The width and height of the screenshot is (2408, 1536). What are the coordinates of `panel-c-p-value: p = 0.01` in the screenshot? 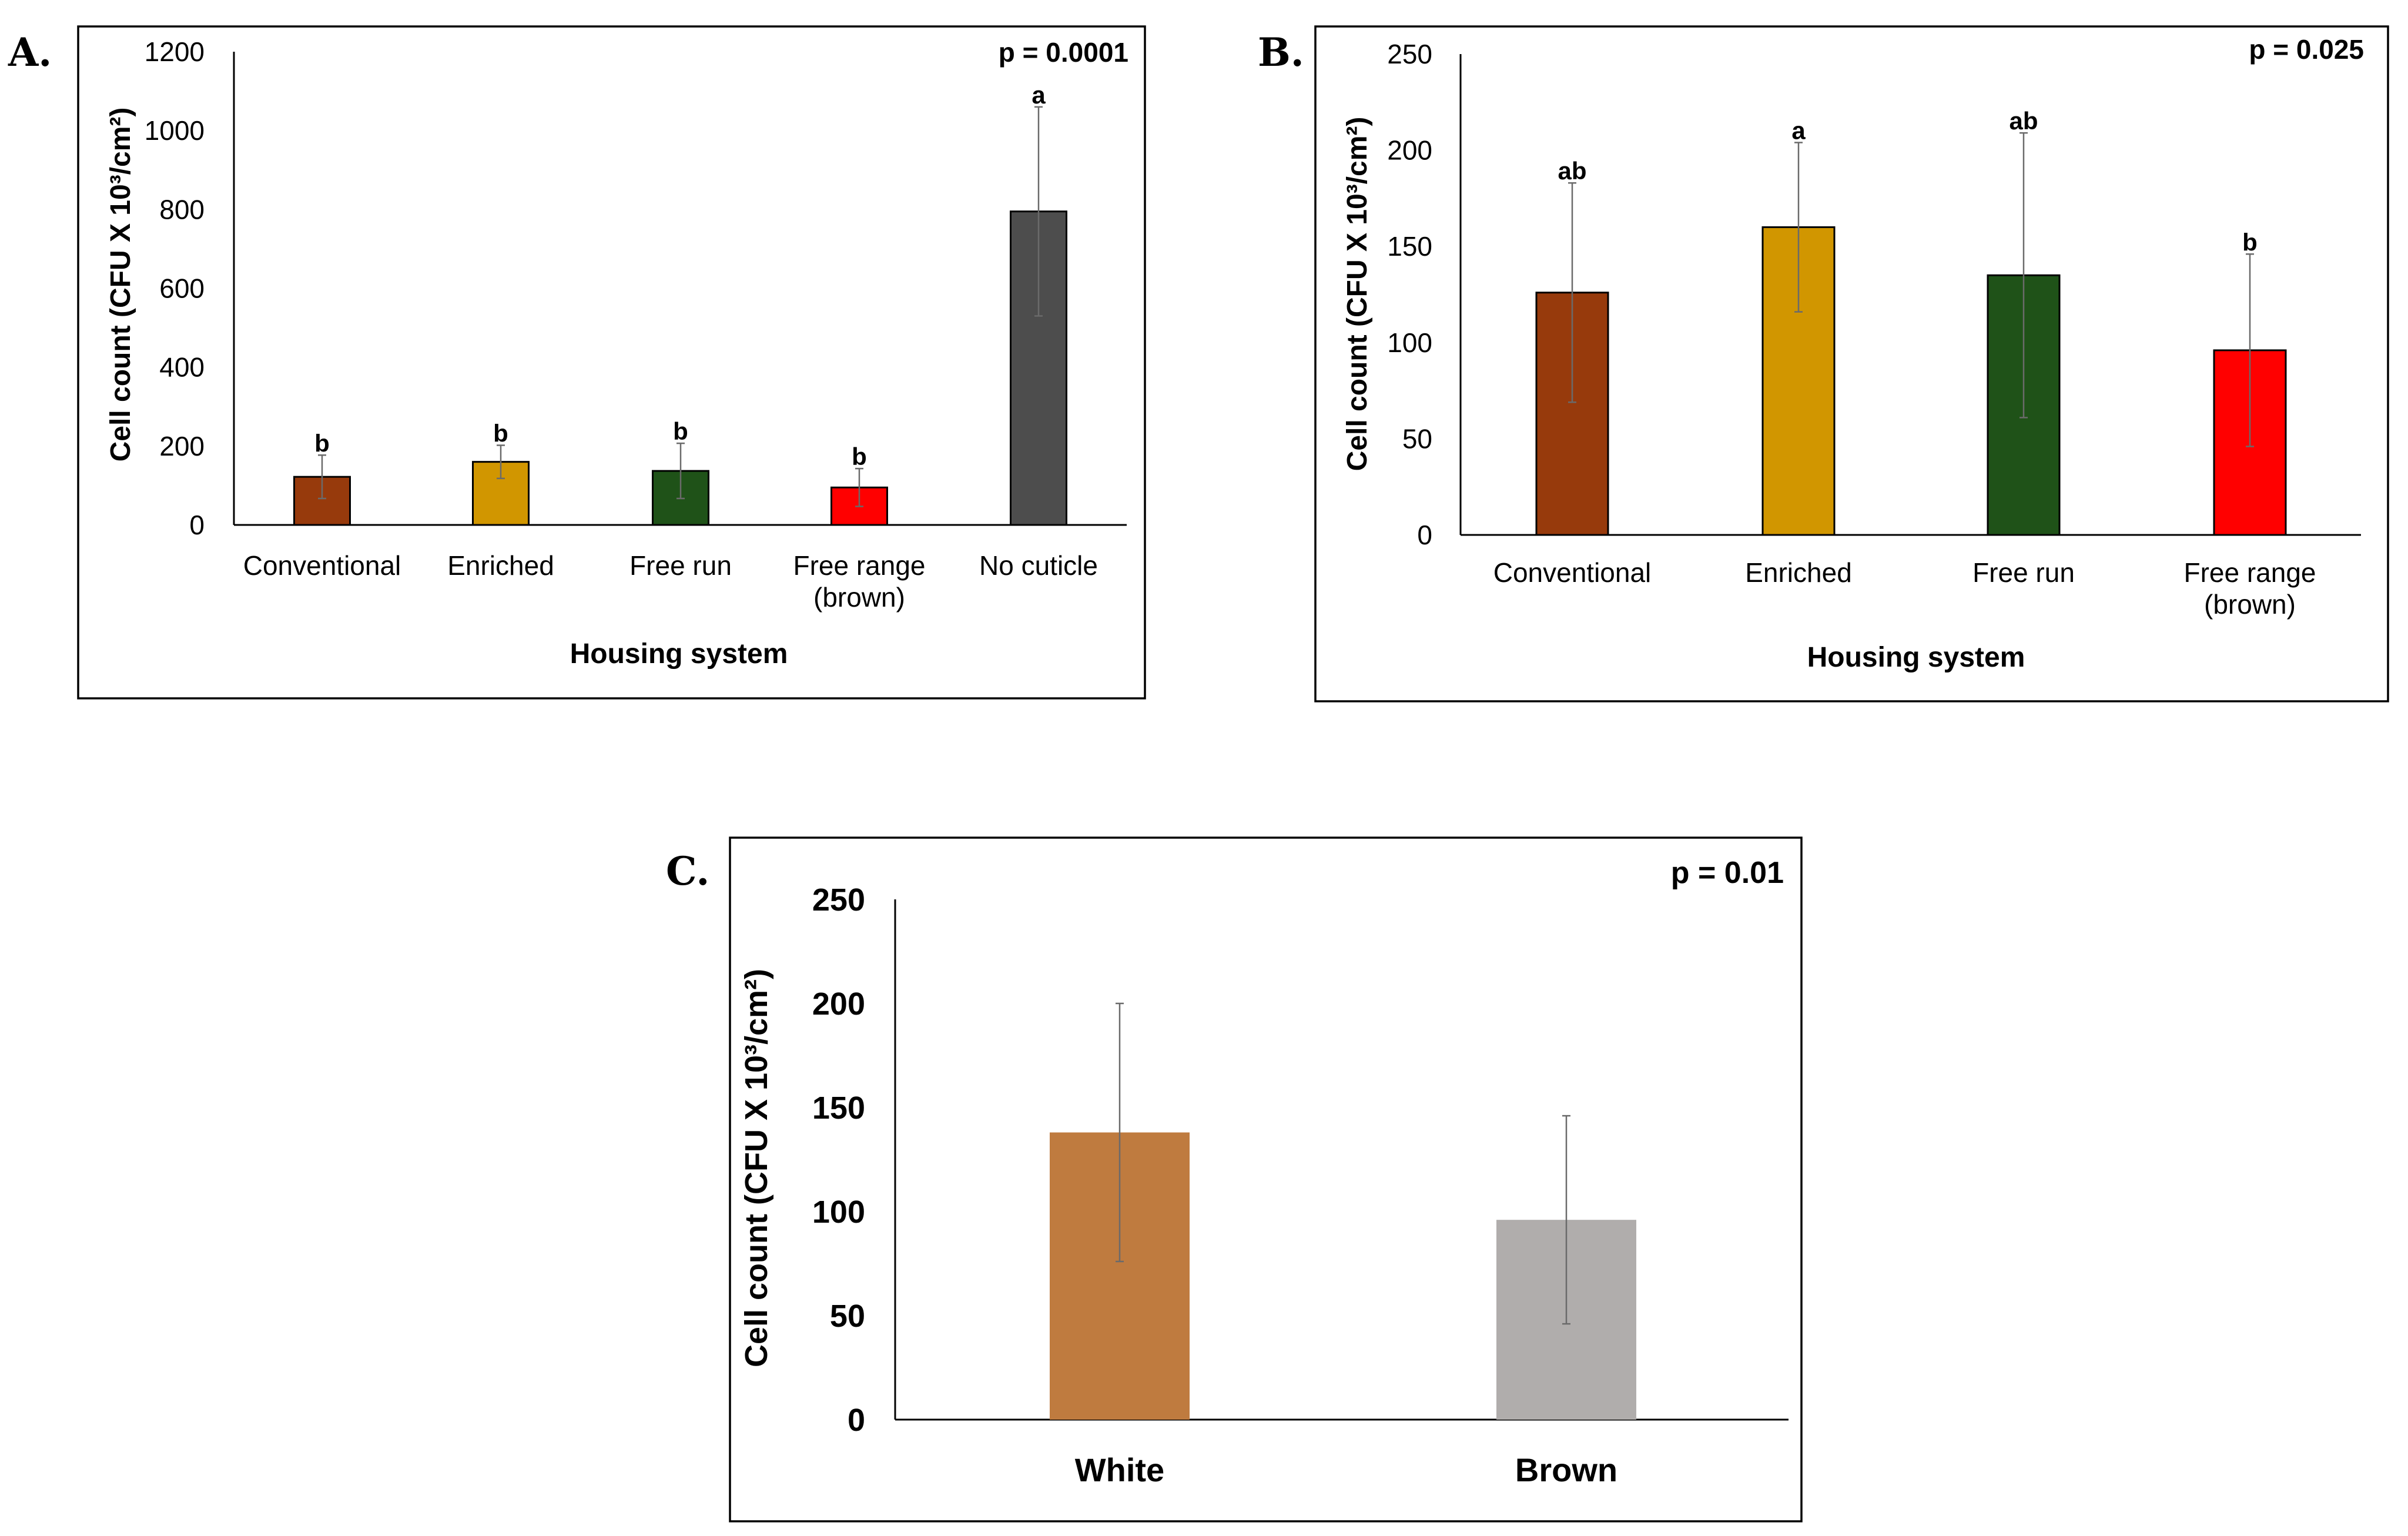 It's located at (1728, 873).